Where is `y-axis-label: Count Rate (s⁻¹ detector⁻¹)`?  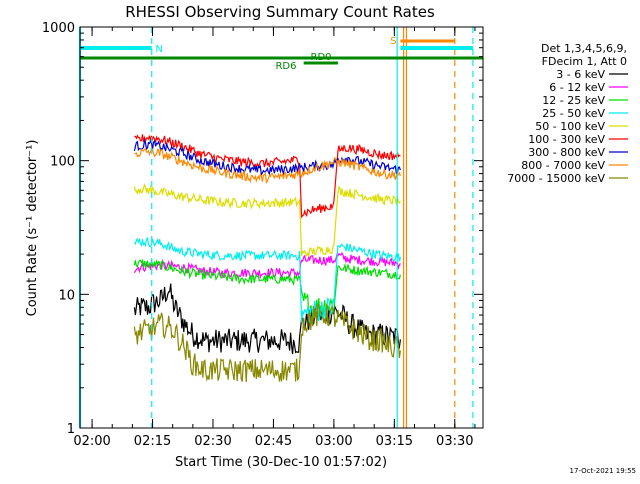
y-axis-label: Count Rate (s⁻¹ detector⁻¹) is located at coordinates (32, 228).